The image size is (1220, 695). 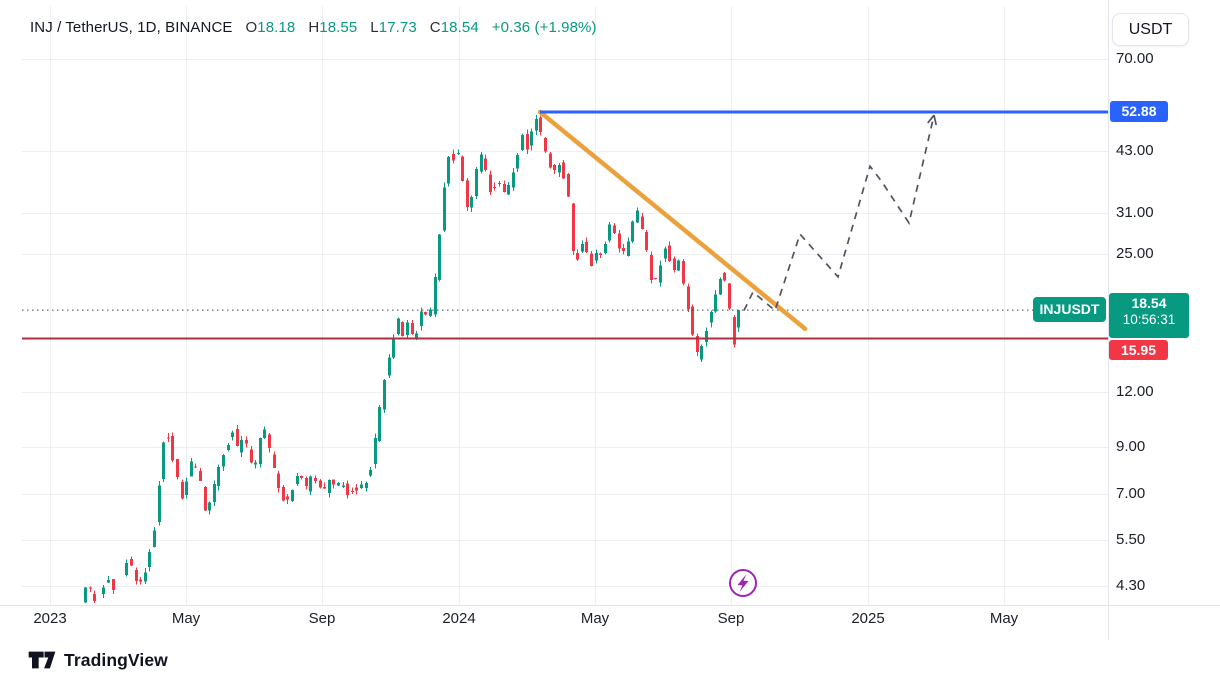 I want to click on ohlc-close: C18.54, so click(x=454, y=27).